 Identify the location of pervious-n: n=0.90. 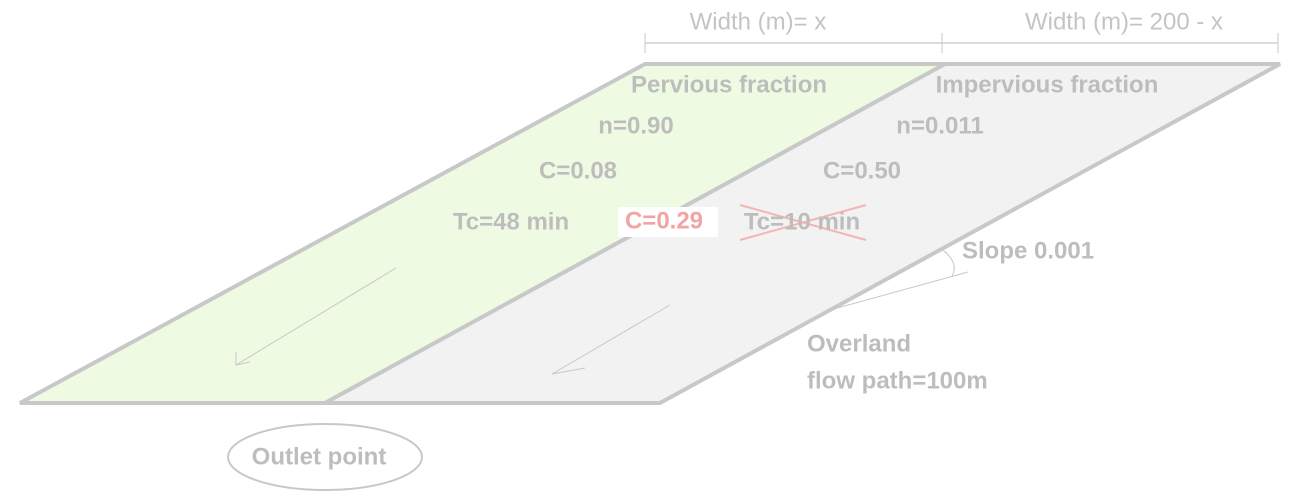
(635, 125).